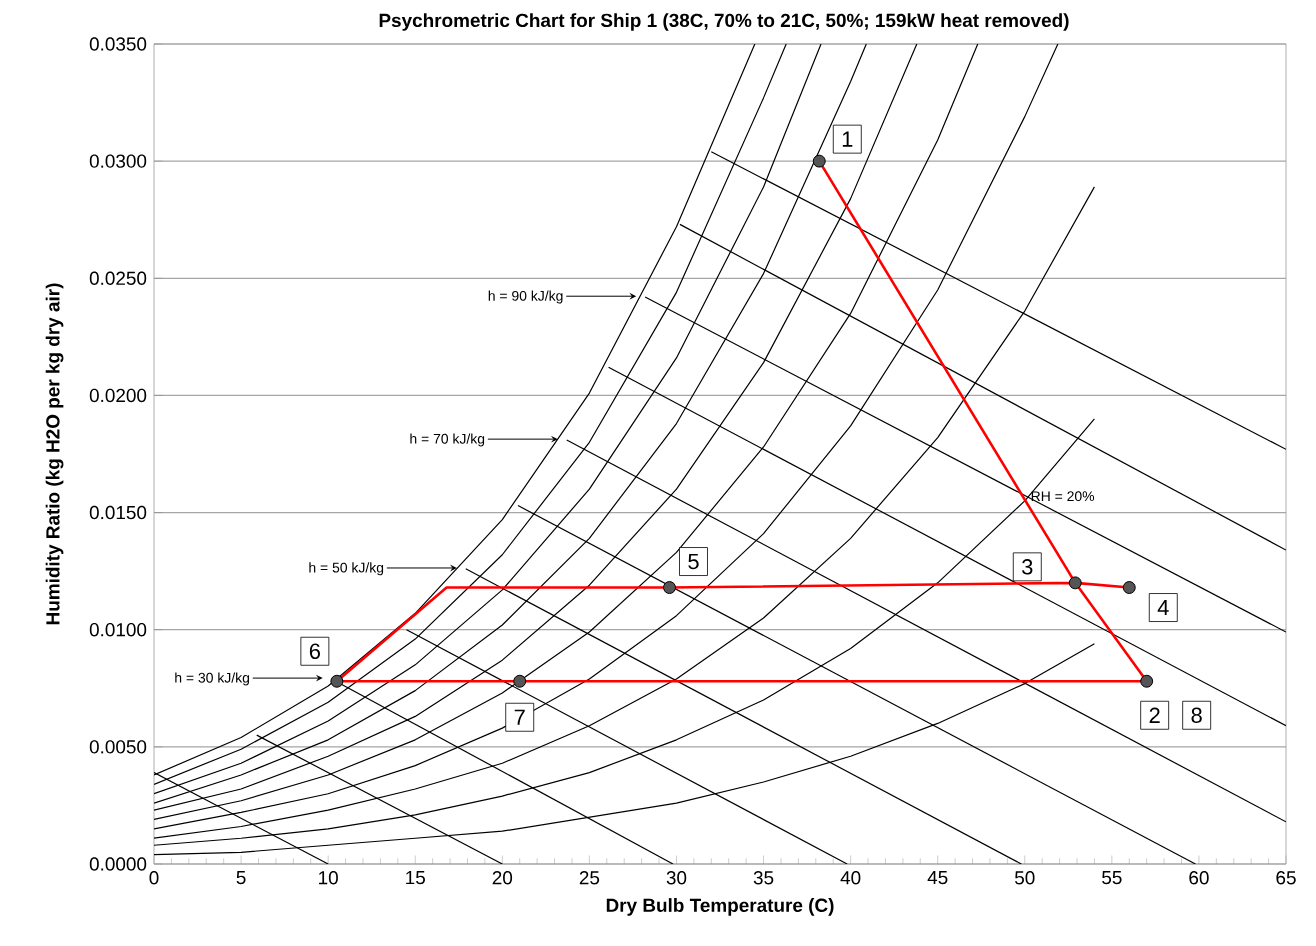 The width and height of the screenshot is (1316, 946). Describe the element at coordinates (118, 747) in the screenshot. I see `y-tick-label: 0.0050` at that location.